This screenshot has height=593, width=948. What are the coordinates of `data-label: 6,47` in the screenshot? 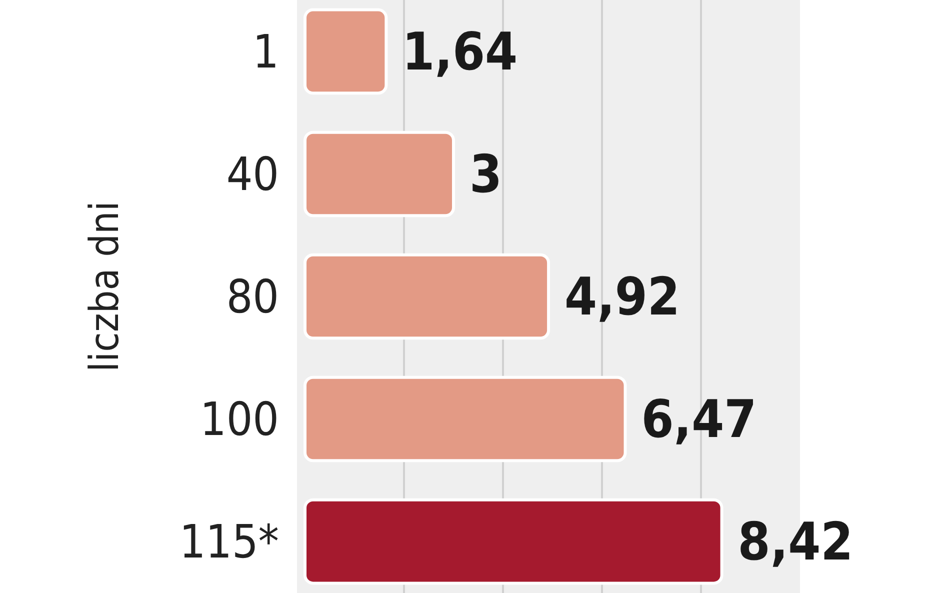 It's located at (699, 420).